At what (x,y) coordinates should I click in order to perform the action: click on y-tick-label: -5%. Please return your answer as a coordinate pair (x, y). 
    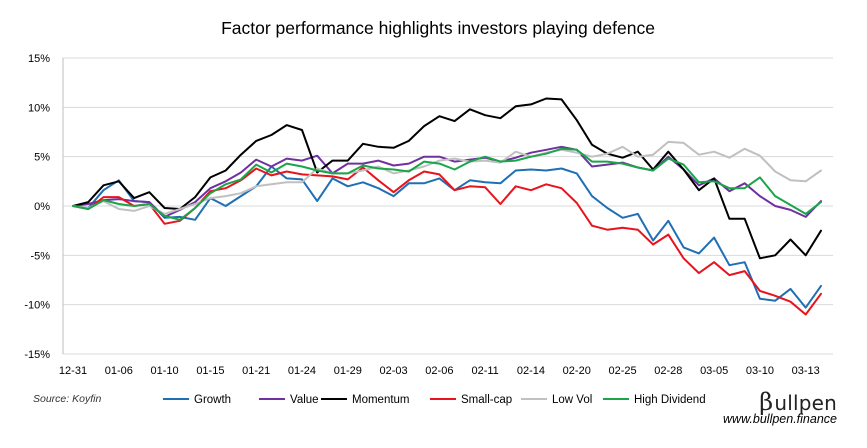
    Looking at the image, I should click on (40, 256).